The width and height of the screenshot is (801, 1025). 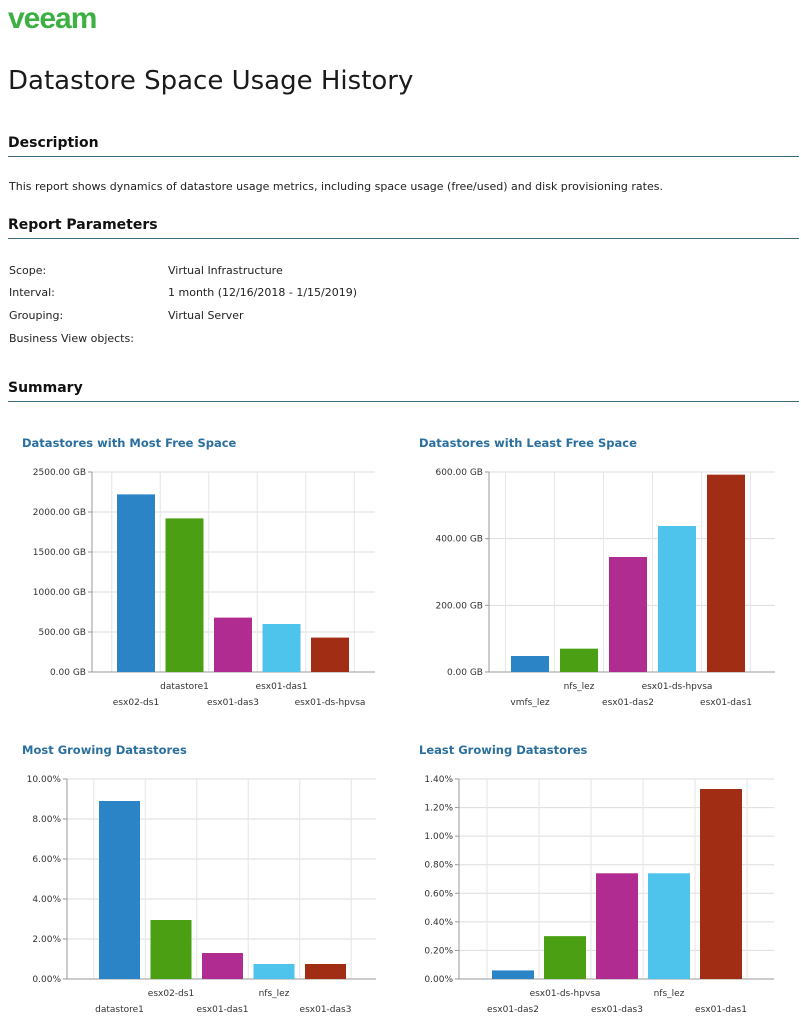 I want to click on y-tick-label: 1.00%, so click(x=438, y=837).